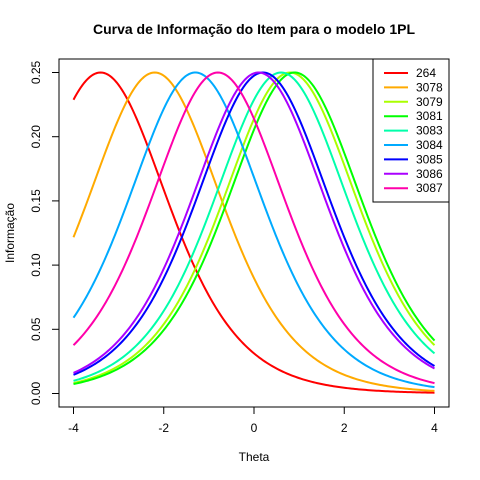  What do you see at coordinates (254, 457) in the screenshot?
I see `x-axis-title: Theta` at bounding box center [254, 457].